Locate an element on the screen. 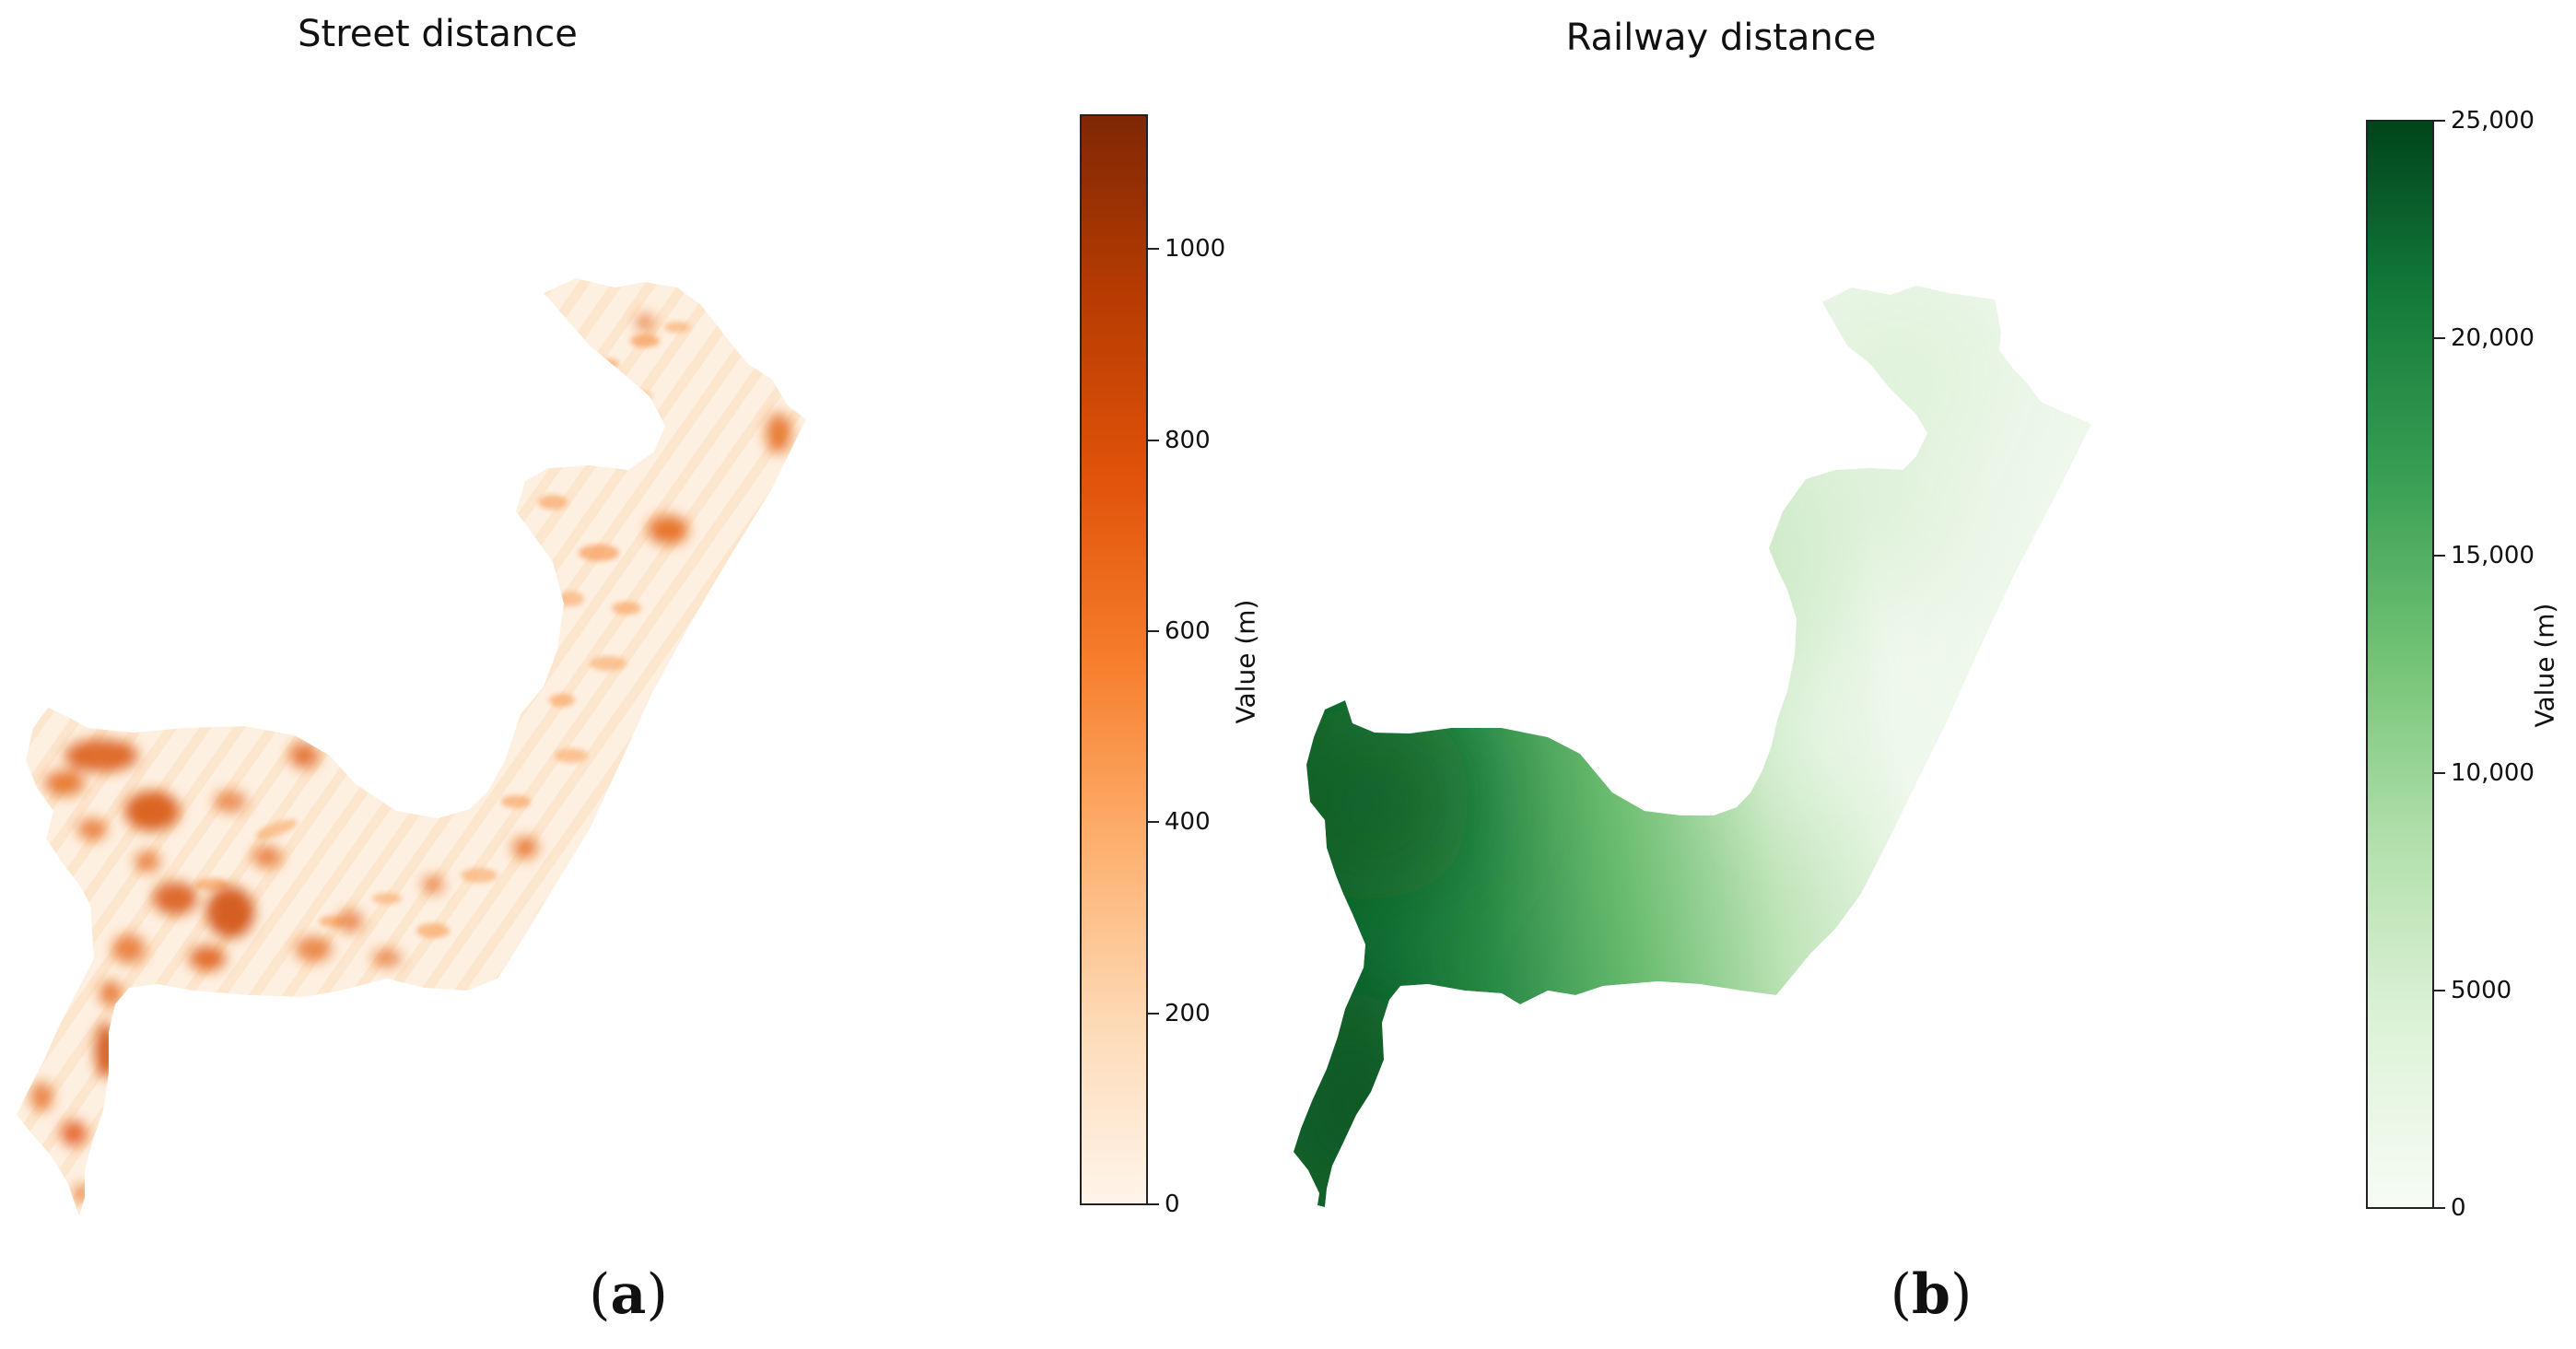  colorbar-tick-label: 25,000 is located at coordinates (2493, 121).